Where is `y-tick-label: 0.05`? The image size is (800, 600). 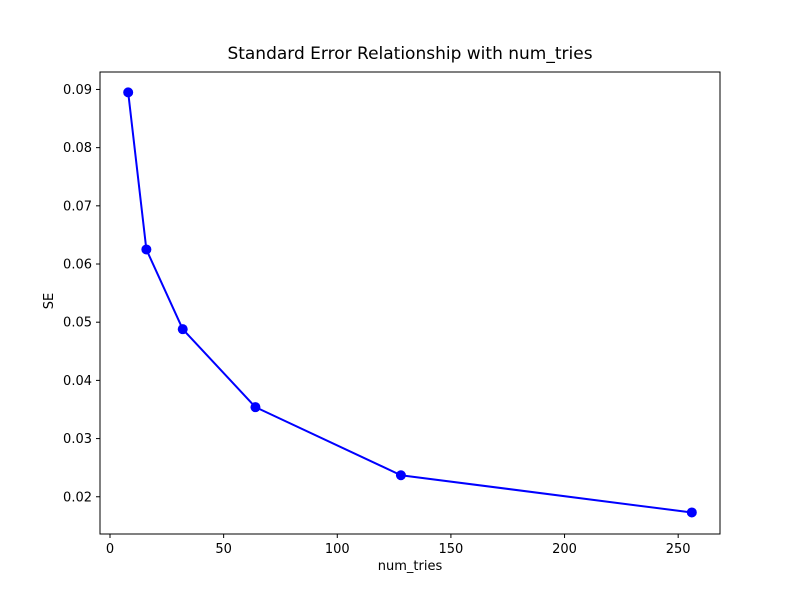
y-tick-label: 0.05 is located at coordinates (77, 323).